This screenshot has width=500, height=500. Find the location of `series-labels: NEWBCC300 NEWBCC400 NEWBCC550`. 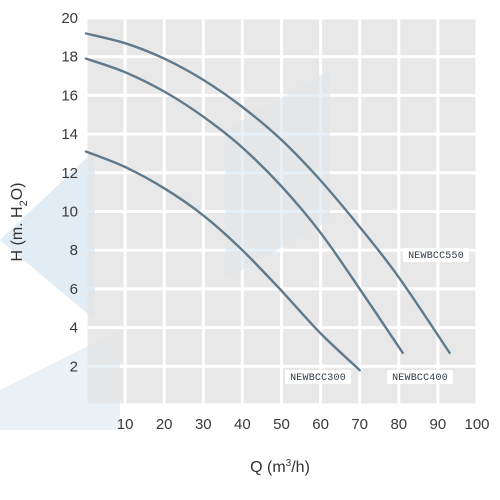

series-labels: NEWBCC300 NEWBCC400 NEWBCC550 is located at coordinates (377, 316).